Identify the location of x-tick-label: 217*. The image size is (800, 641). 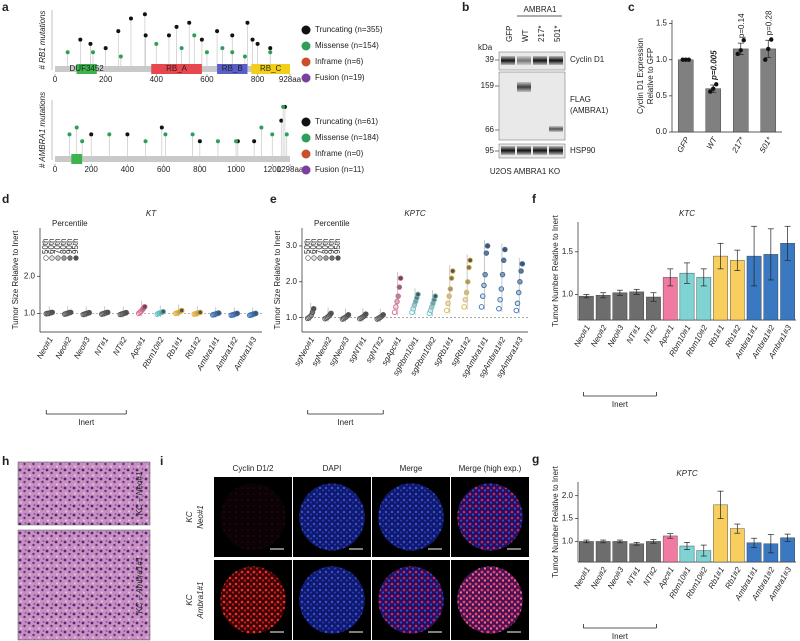
(738, 145).